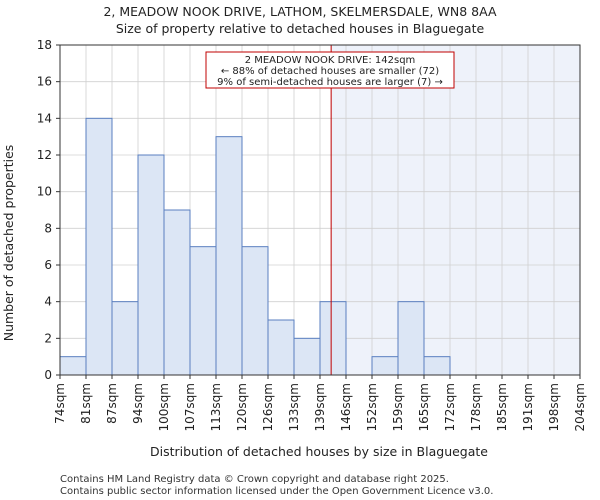 The width and height of the screenshot is (600, 500). What do you see at coordinates (44, 45) in the screenshot?
I see `y-tick-label: 18` at bounding box center [44, 45].